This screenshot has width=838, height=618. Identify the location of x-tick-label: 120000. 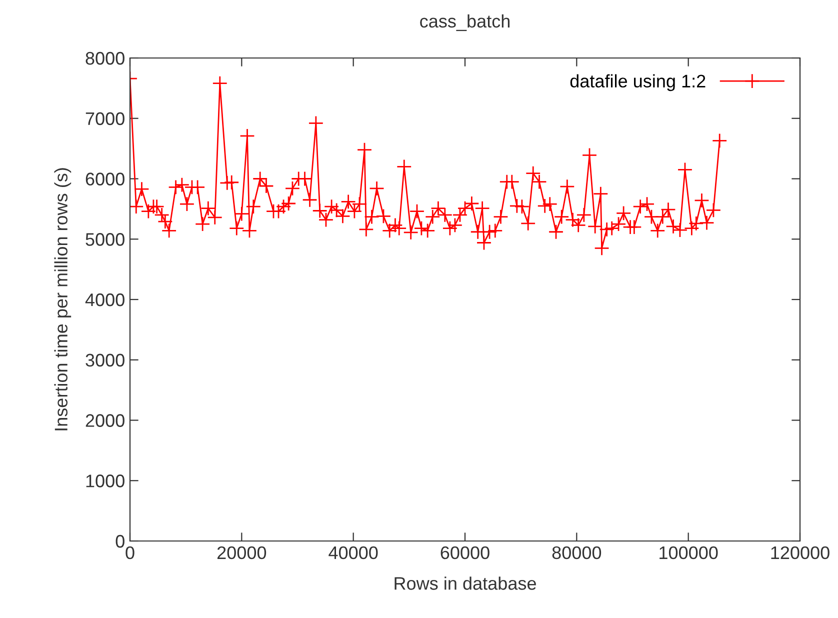
(800, 553).